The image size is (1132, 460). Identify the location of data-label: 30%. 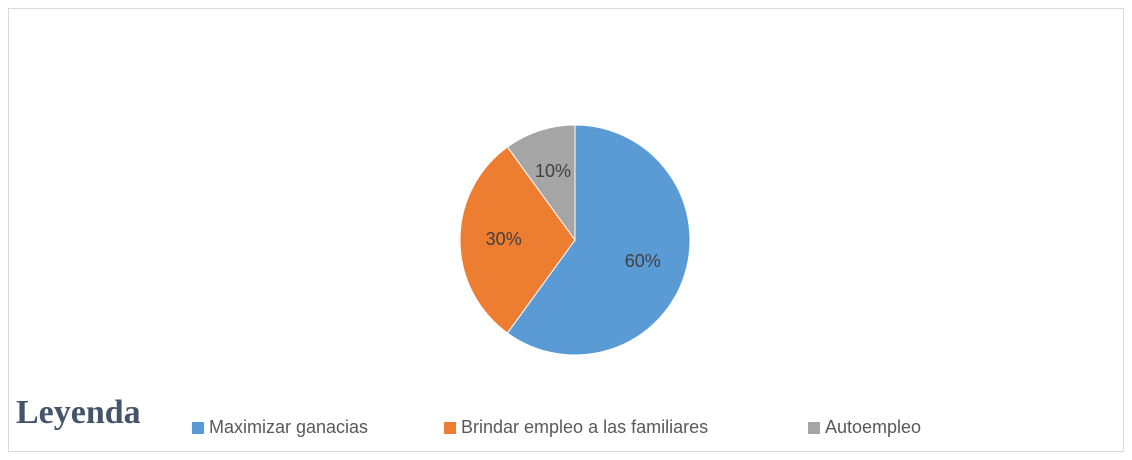
(504, 239).